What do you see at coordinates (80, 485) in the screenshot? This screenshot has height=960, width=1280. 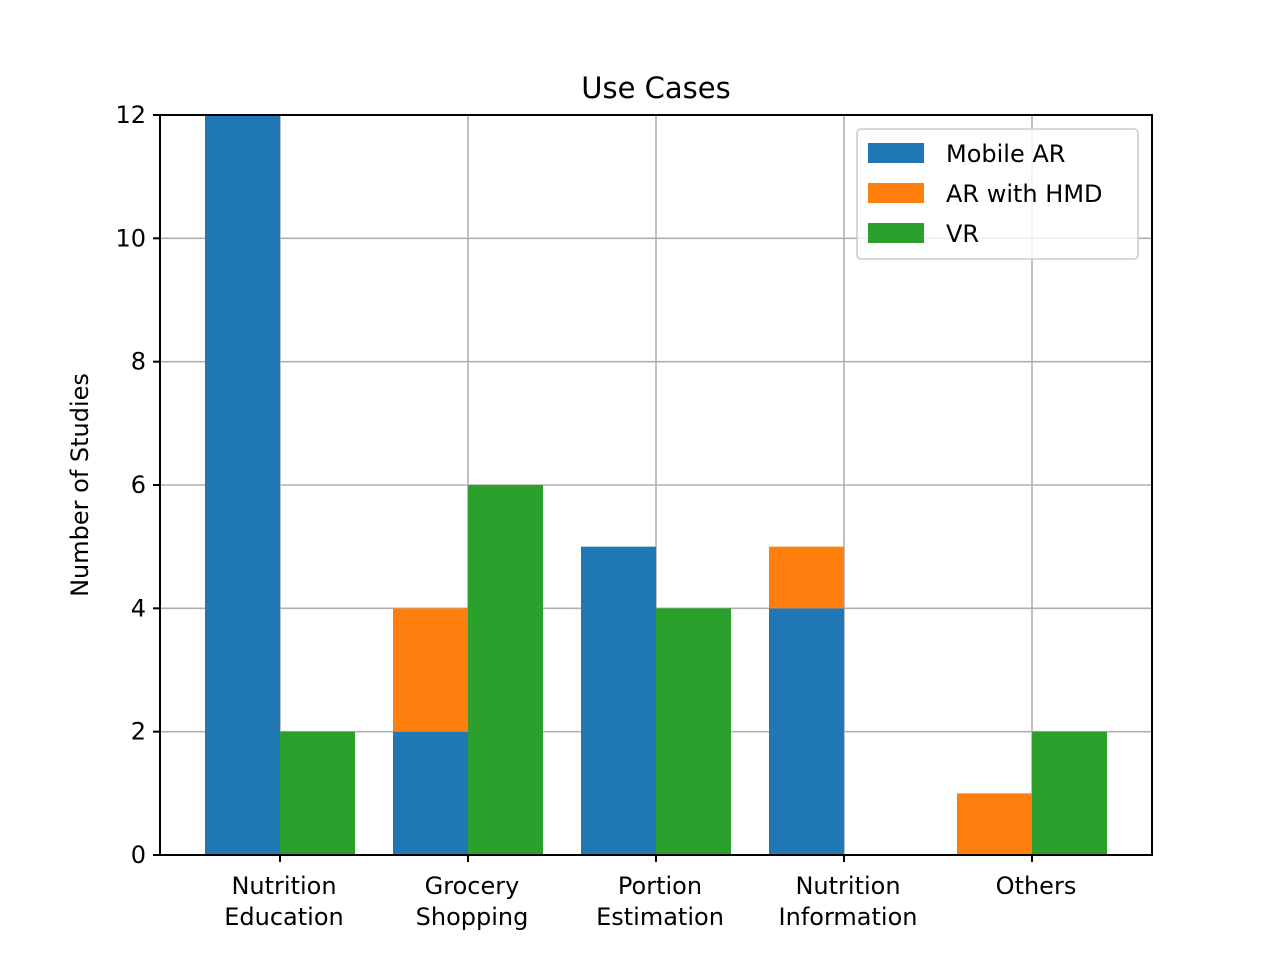 I see `y-axis-label: Number of Studies` at bounding box center [80, 485].